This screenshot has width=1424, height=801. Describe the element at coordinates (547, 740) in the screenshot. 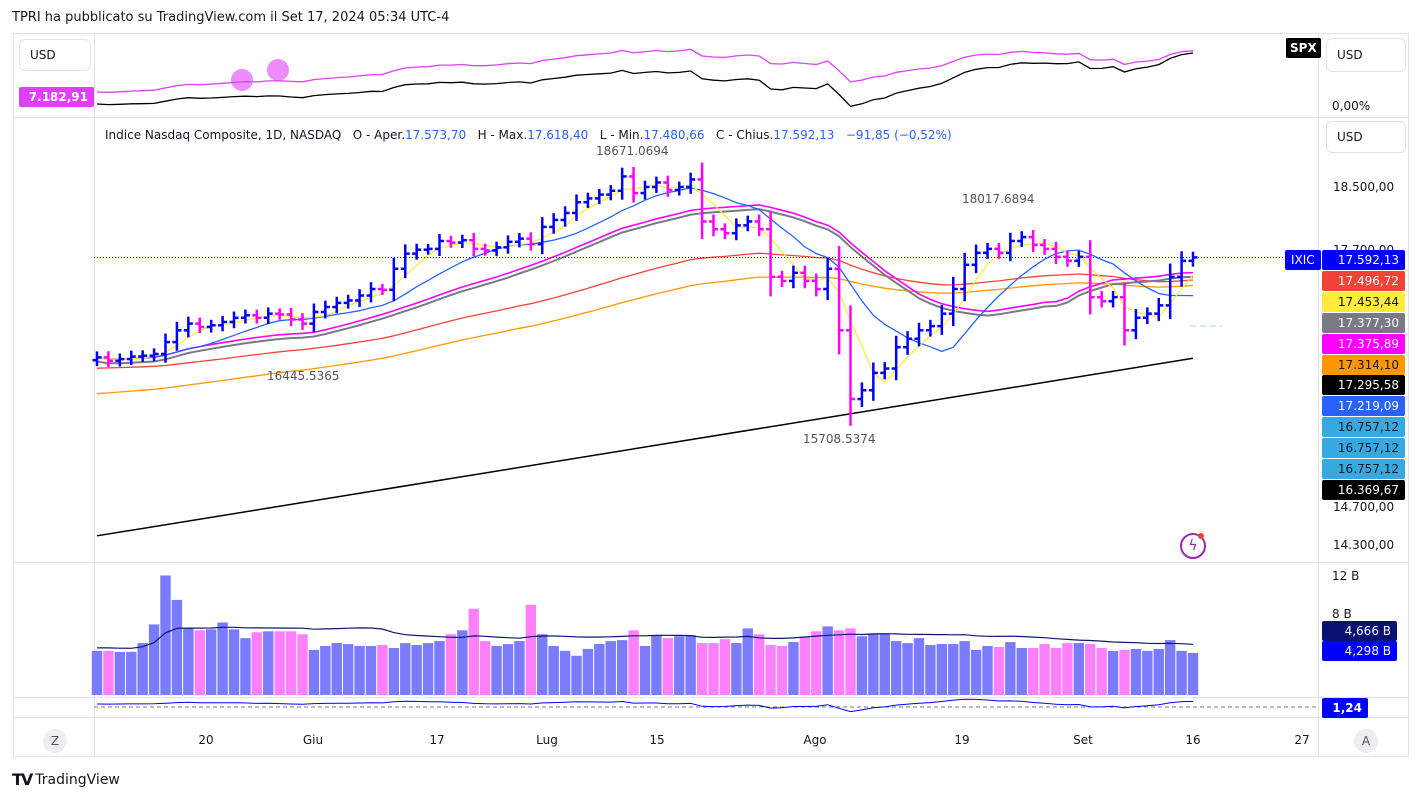

I see `time-label: Lug` at that location.